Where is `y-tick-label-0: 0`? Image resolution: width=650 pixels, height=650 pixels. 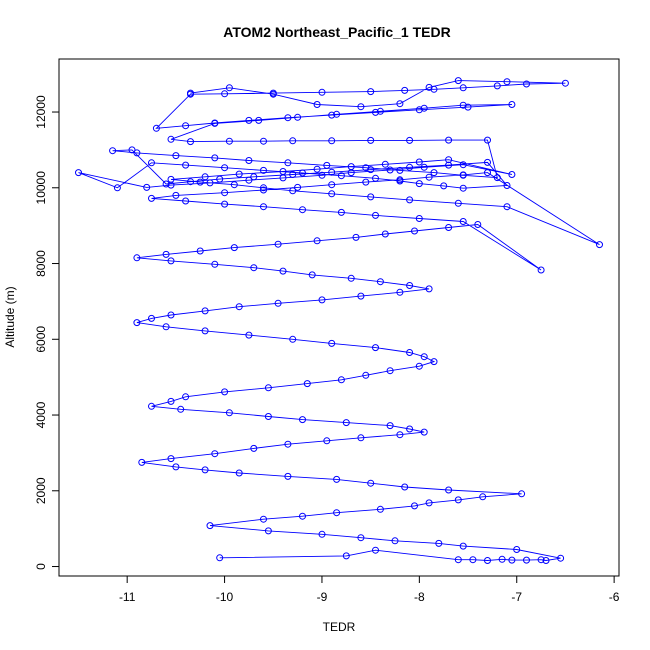
y-tick-label-0: 0 is located at coordinates (41, 566).